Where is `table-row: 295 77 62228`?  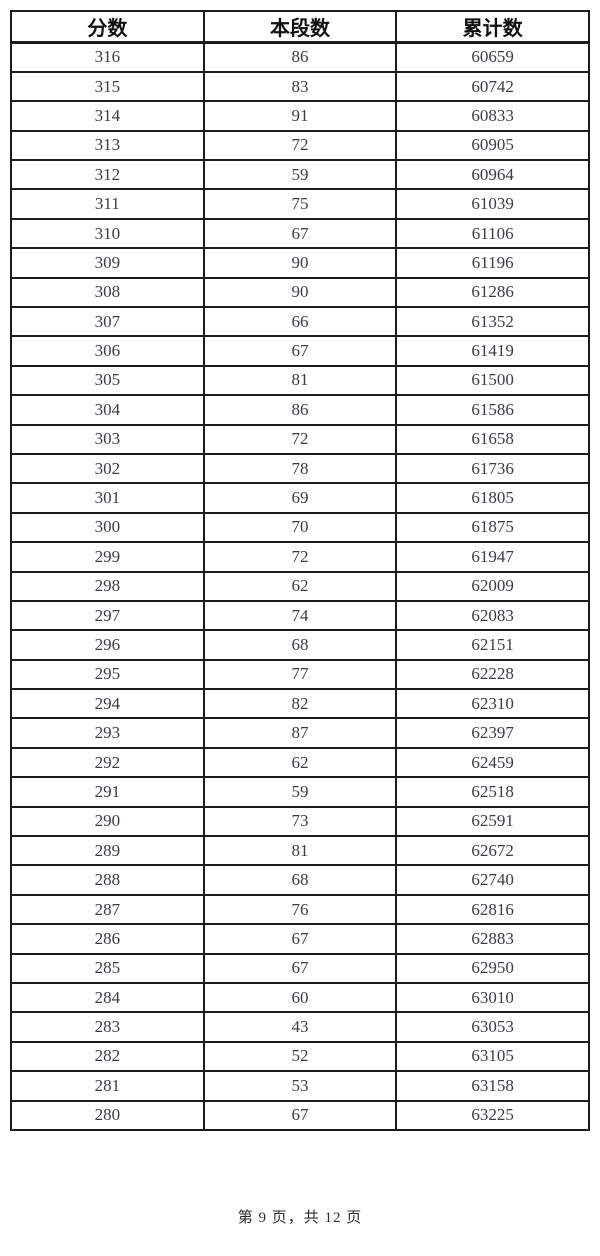
table-row: 295 77 62228 is located at coordinates (300, 674).